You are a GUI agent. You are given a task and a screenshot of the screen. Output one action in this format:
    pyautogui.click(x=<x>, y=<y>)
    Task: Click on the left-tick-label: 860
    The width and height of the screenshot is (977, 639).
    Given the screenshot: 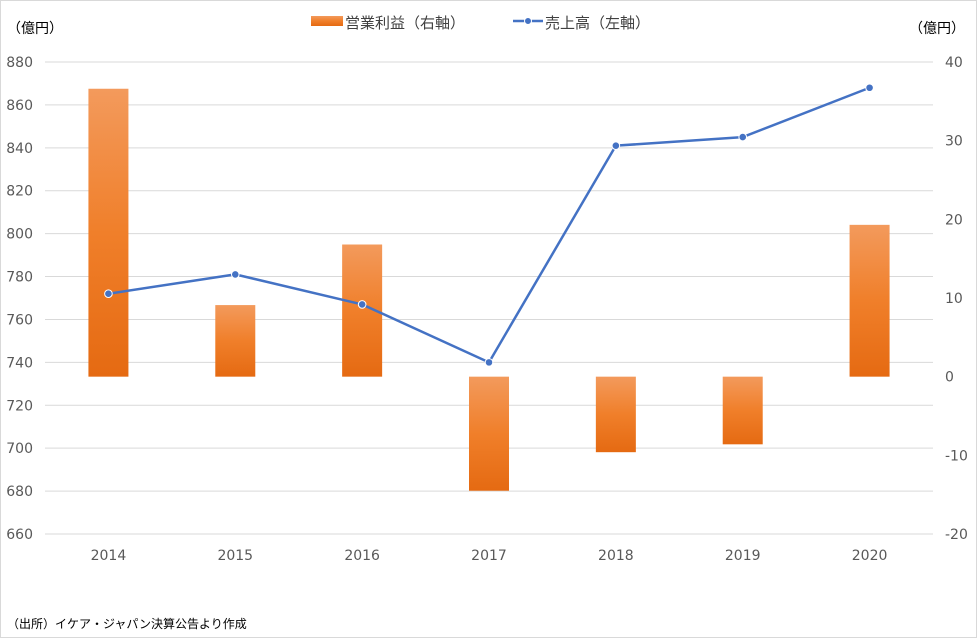 What is the action you would take?
    pyautogui.click(x=19, y=106)
    